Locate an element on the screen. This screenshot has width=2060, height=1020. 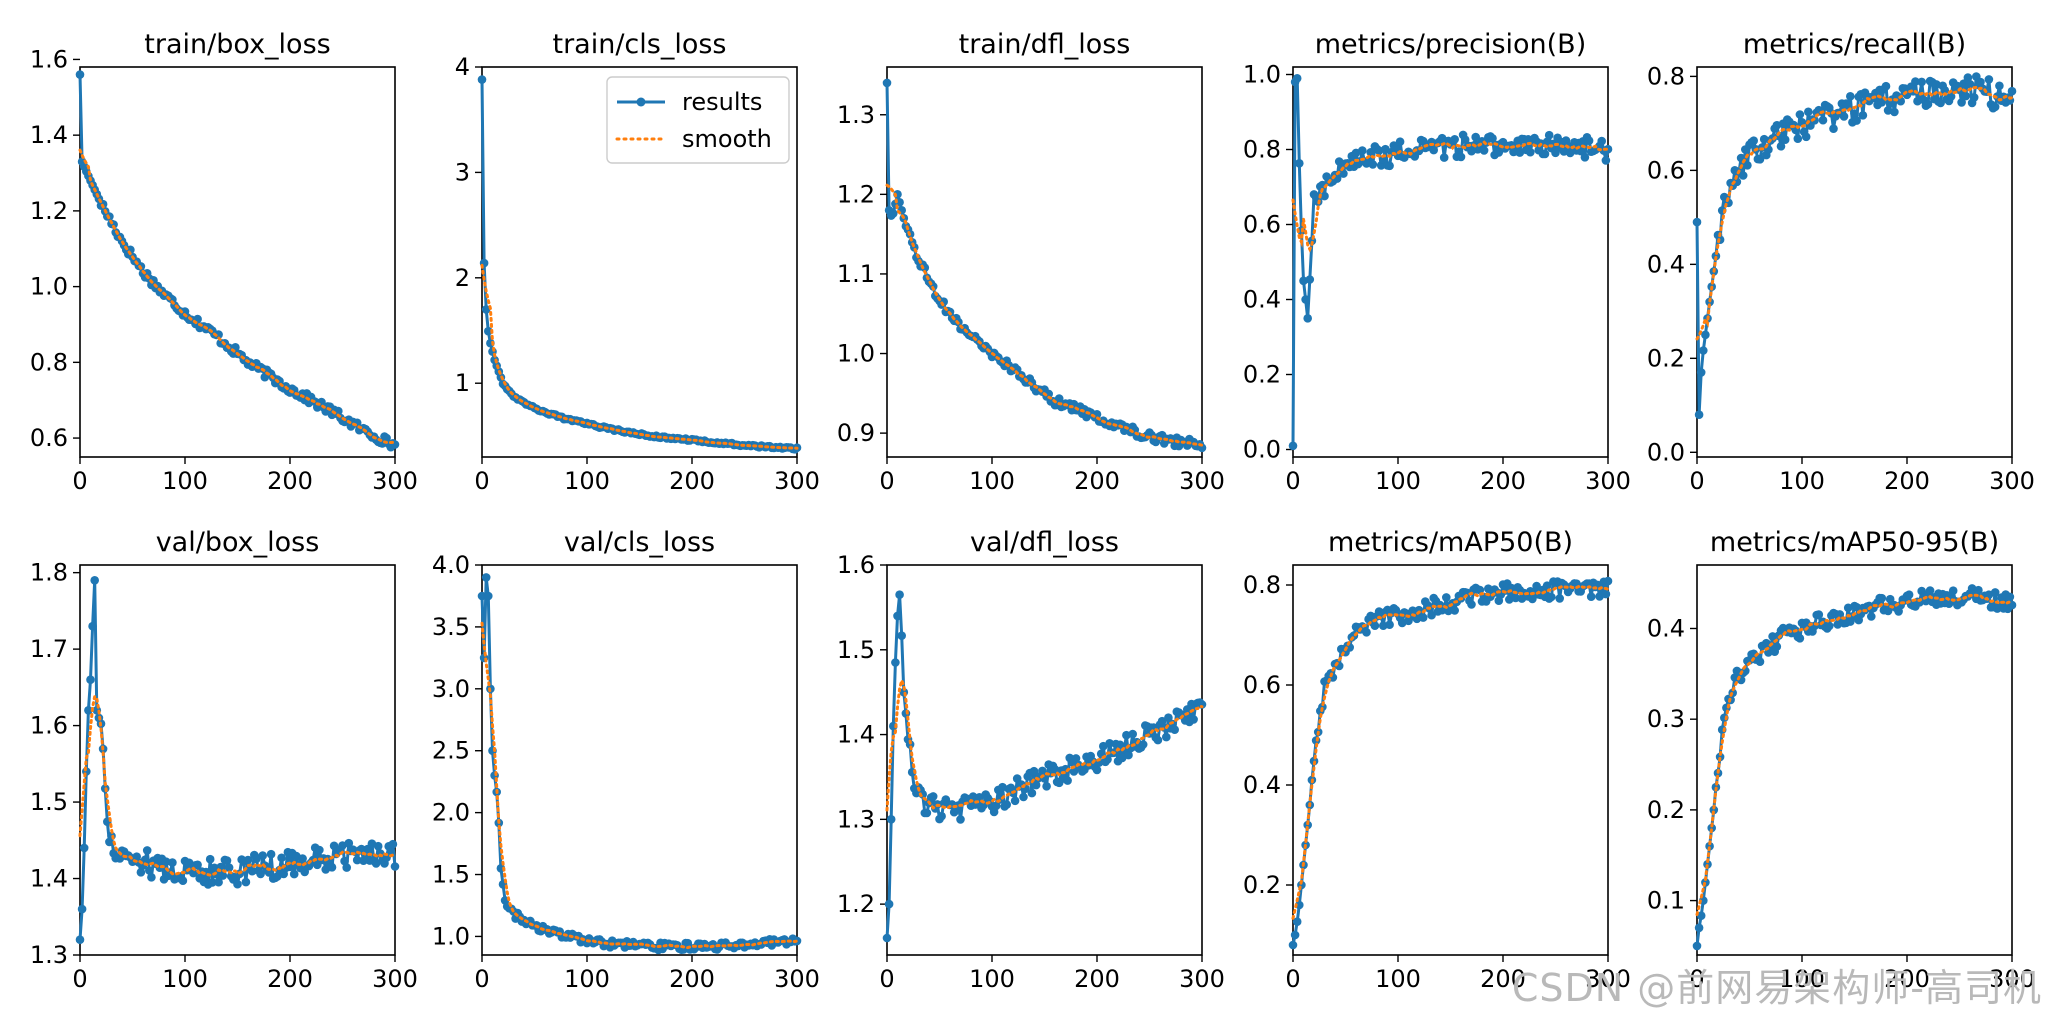
subplot-metrics-map50-b-: metrics/mAP50(B) 0 100 200 300 0.2 0.4 0.6 0.8 is located at coordinates (1437, 760).